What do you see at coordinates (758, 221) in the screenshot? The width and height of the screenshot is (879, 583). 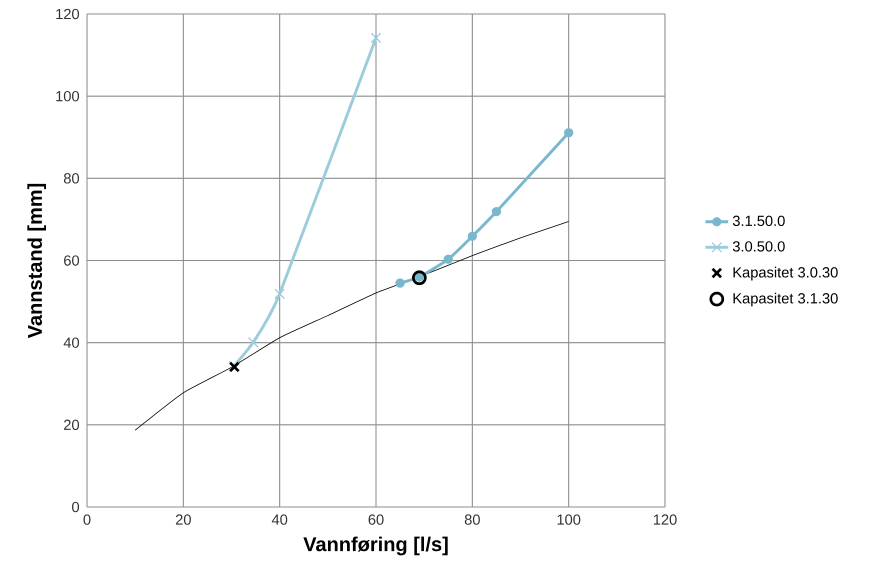 I see `legend-label: 3.1.50.0` at bounding box center [758, 221].